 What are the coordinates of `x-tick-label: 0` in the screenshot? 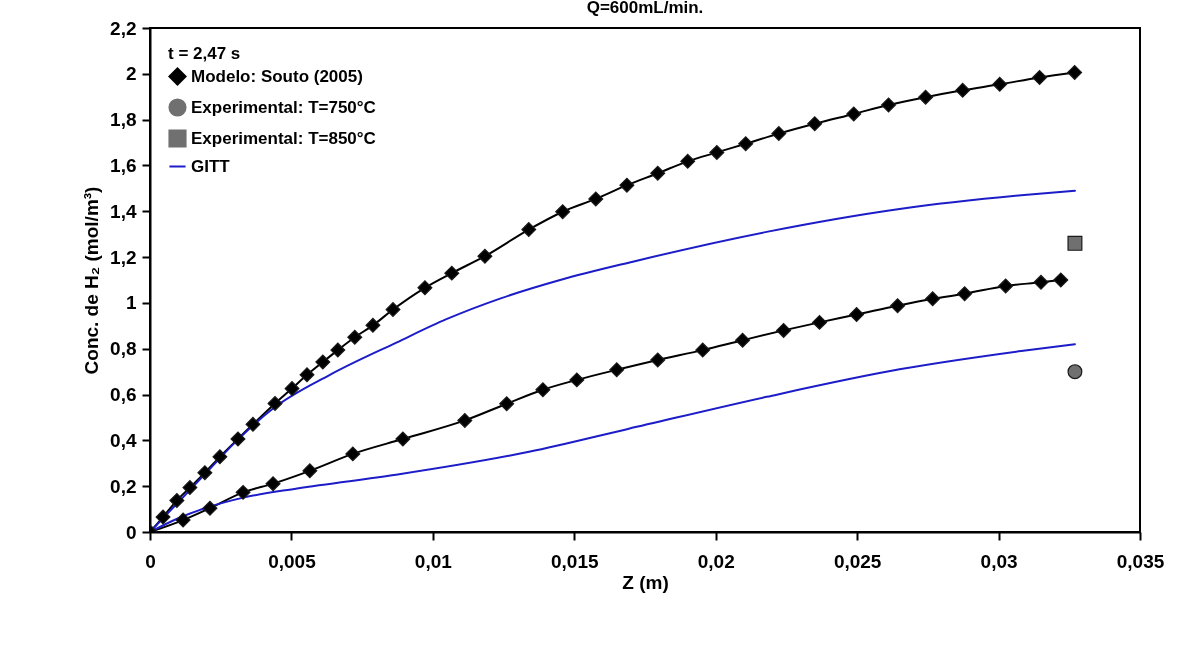 It's located at (150, 561).